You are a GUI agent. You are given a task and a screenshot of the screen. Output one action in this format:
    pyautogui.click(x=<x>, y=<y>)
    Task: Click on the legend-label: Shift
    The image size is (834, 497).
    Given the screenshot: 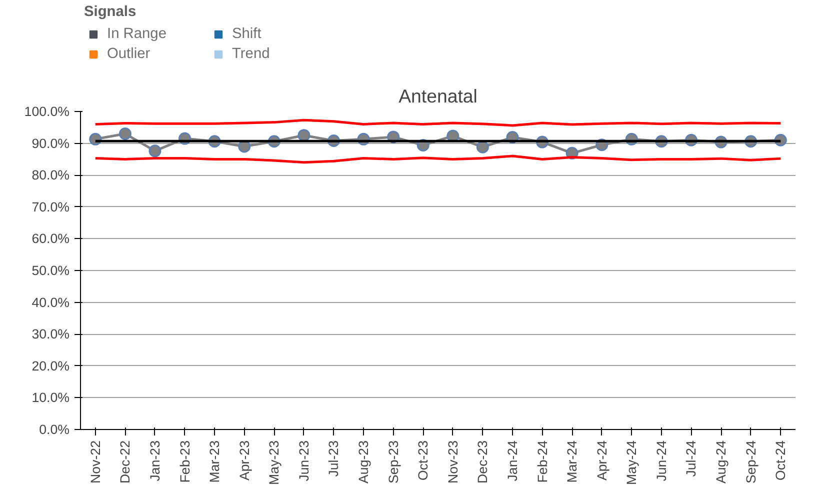 What is the action you would take?
    pyautogui.click(x=247, y=34)
    